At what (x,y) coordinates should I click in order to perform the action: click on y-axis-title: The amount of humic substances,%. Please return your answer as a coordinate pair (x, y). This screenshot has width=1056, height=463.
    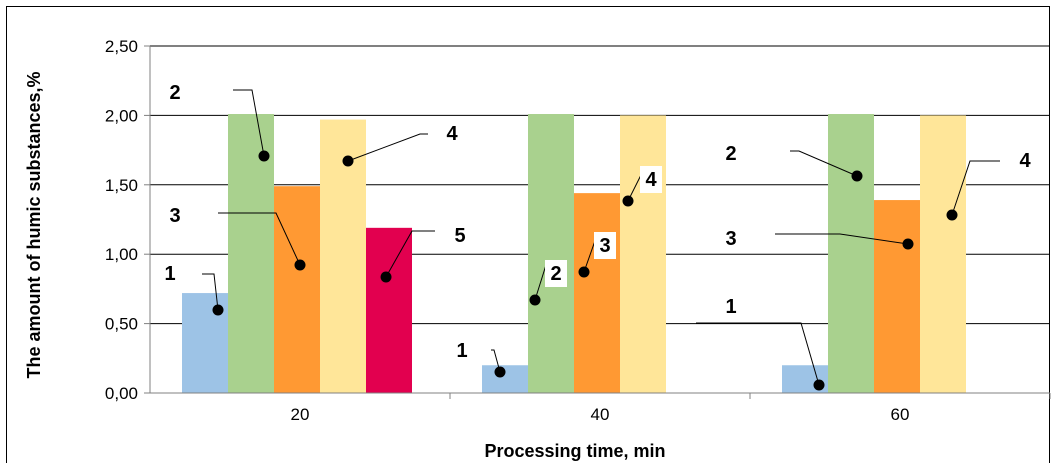
    Looking at the image, I should click on (34, 224).